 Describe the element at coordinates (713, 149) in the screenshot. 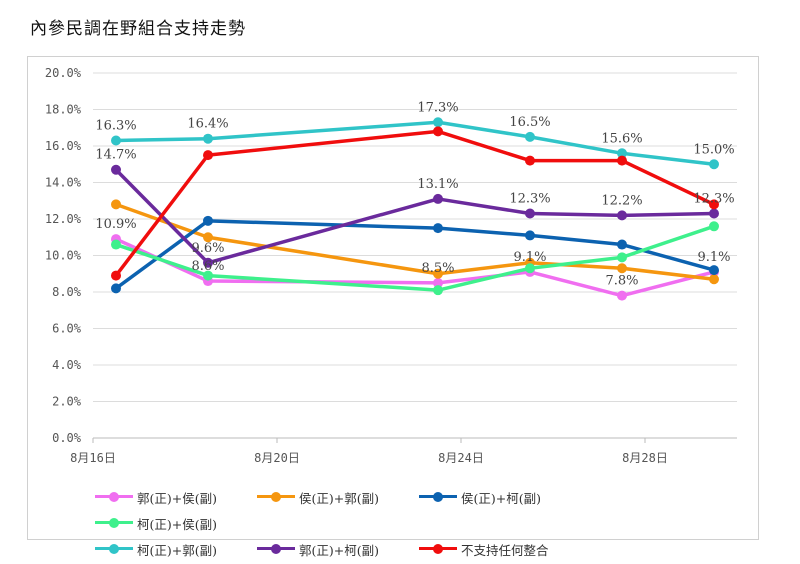

I see `data-label: 15.0%` at that location.